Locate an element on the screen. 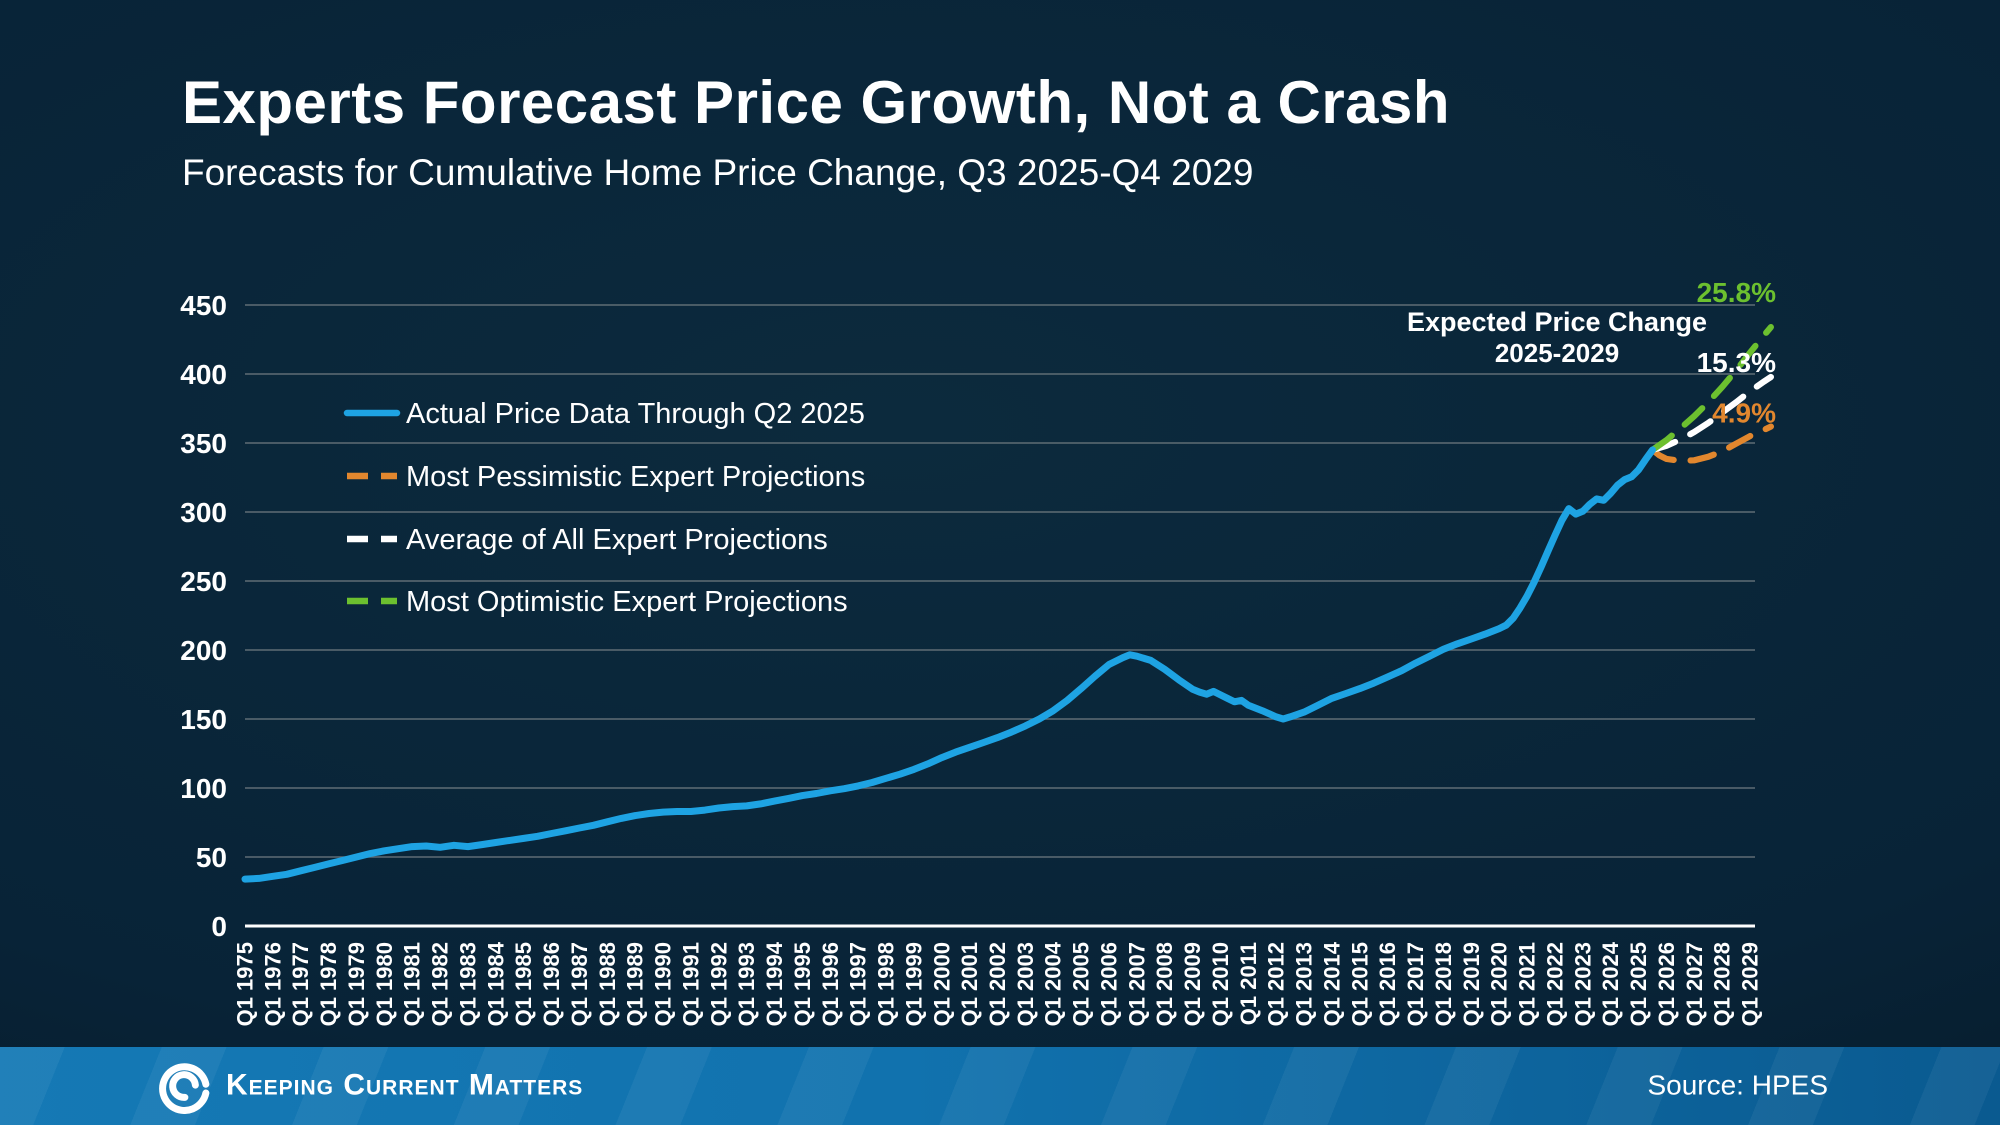  x-tick-label: Q1 2013 is located at coordinates (1304, 984).